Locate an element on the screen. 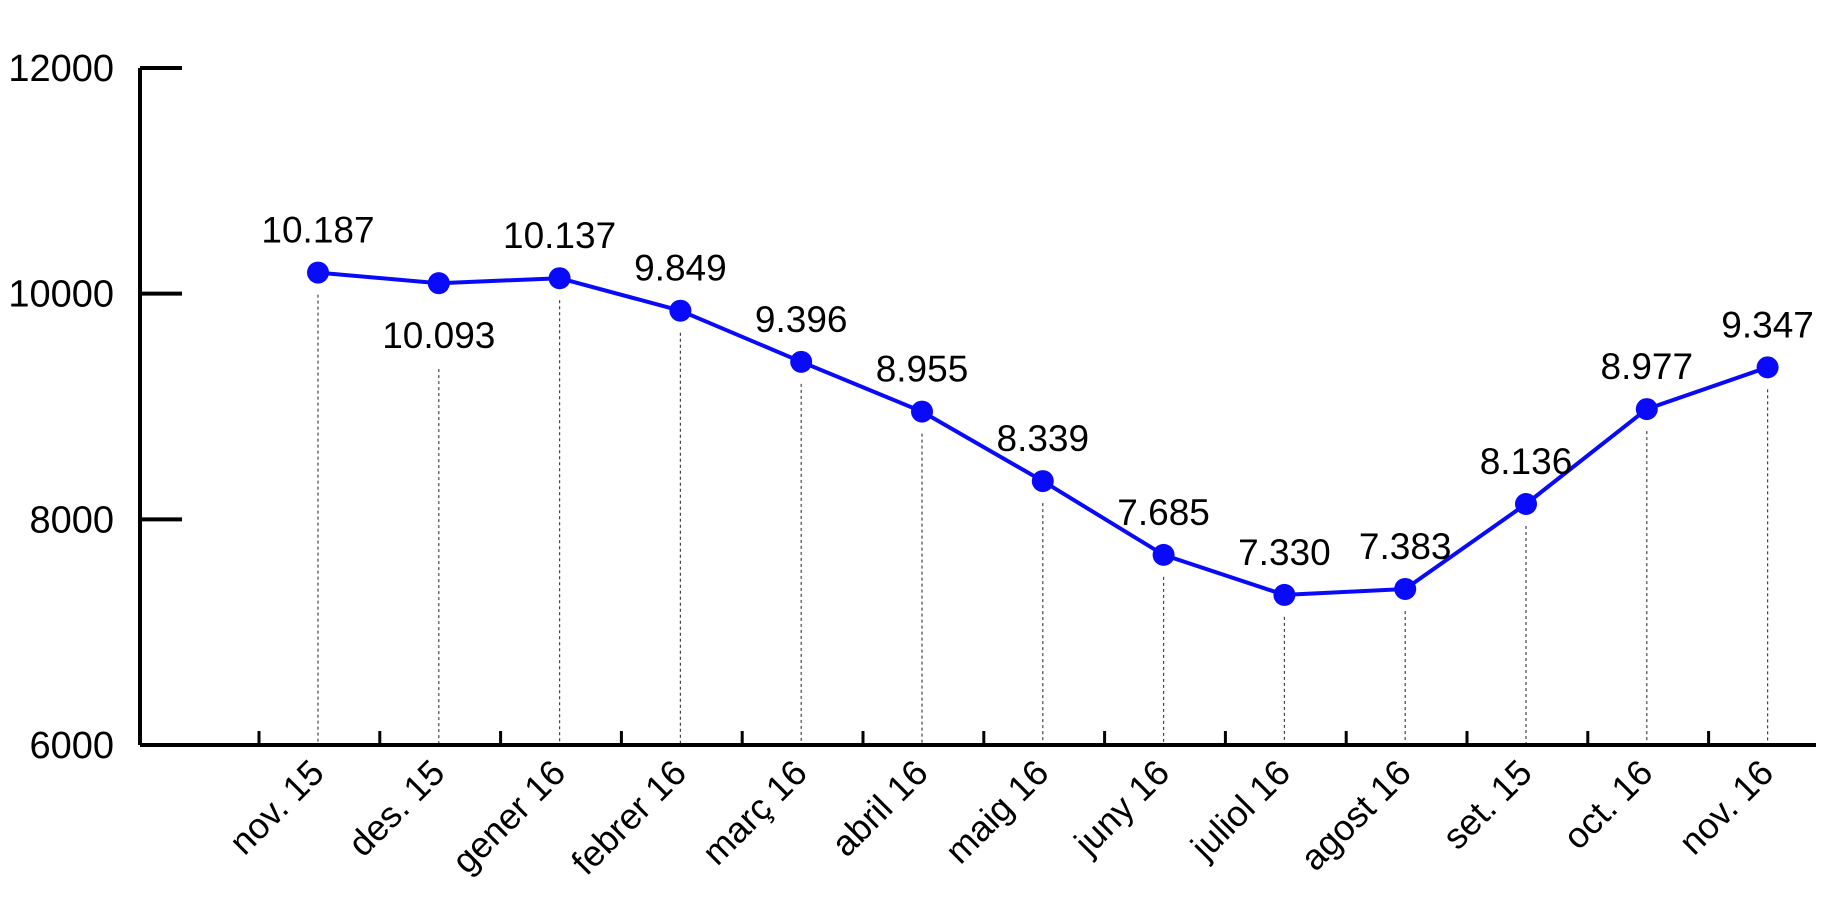 The height and width of the screenshot is (918, 1831). x-ticks is located at coordinates (984, 738).